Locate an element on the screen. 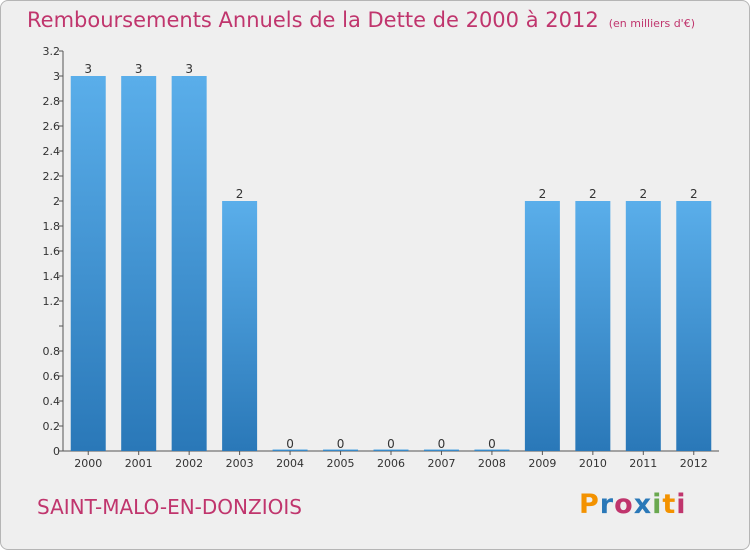  bar-2005 is located at coordinates (341, 450).